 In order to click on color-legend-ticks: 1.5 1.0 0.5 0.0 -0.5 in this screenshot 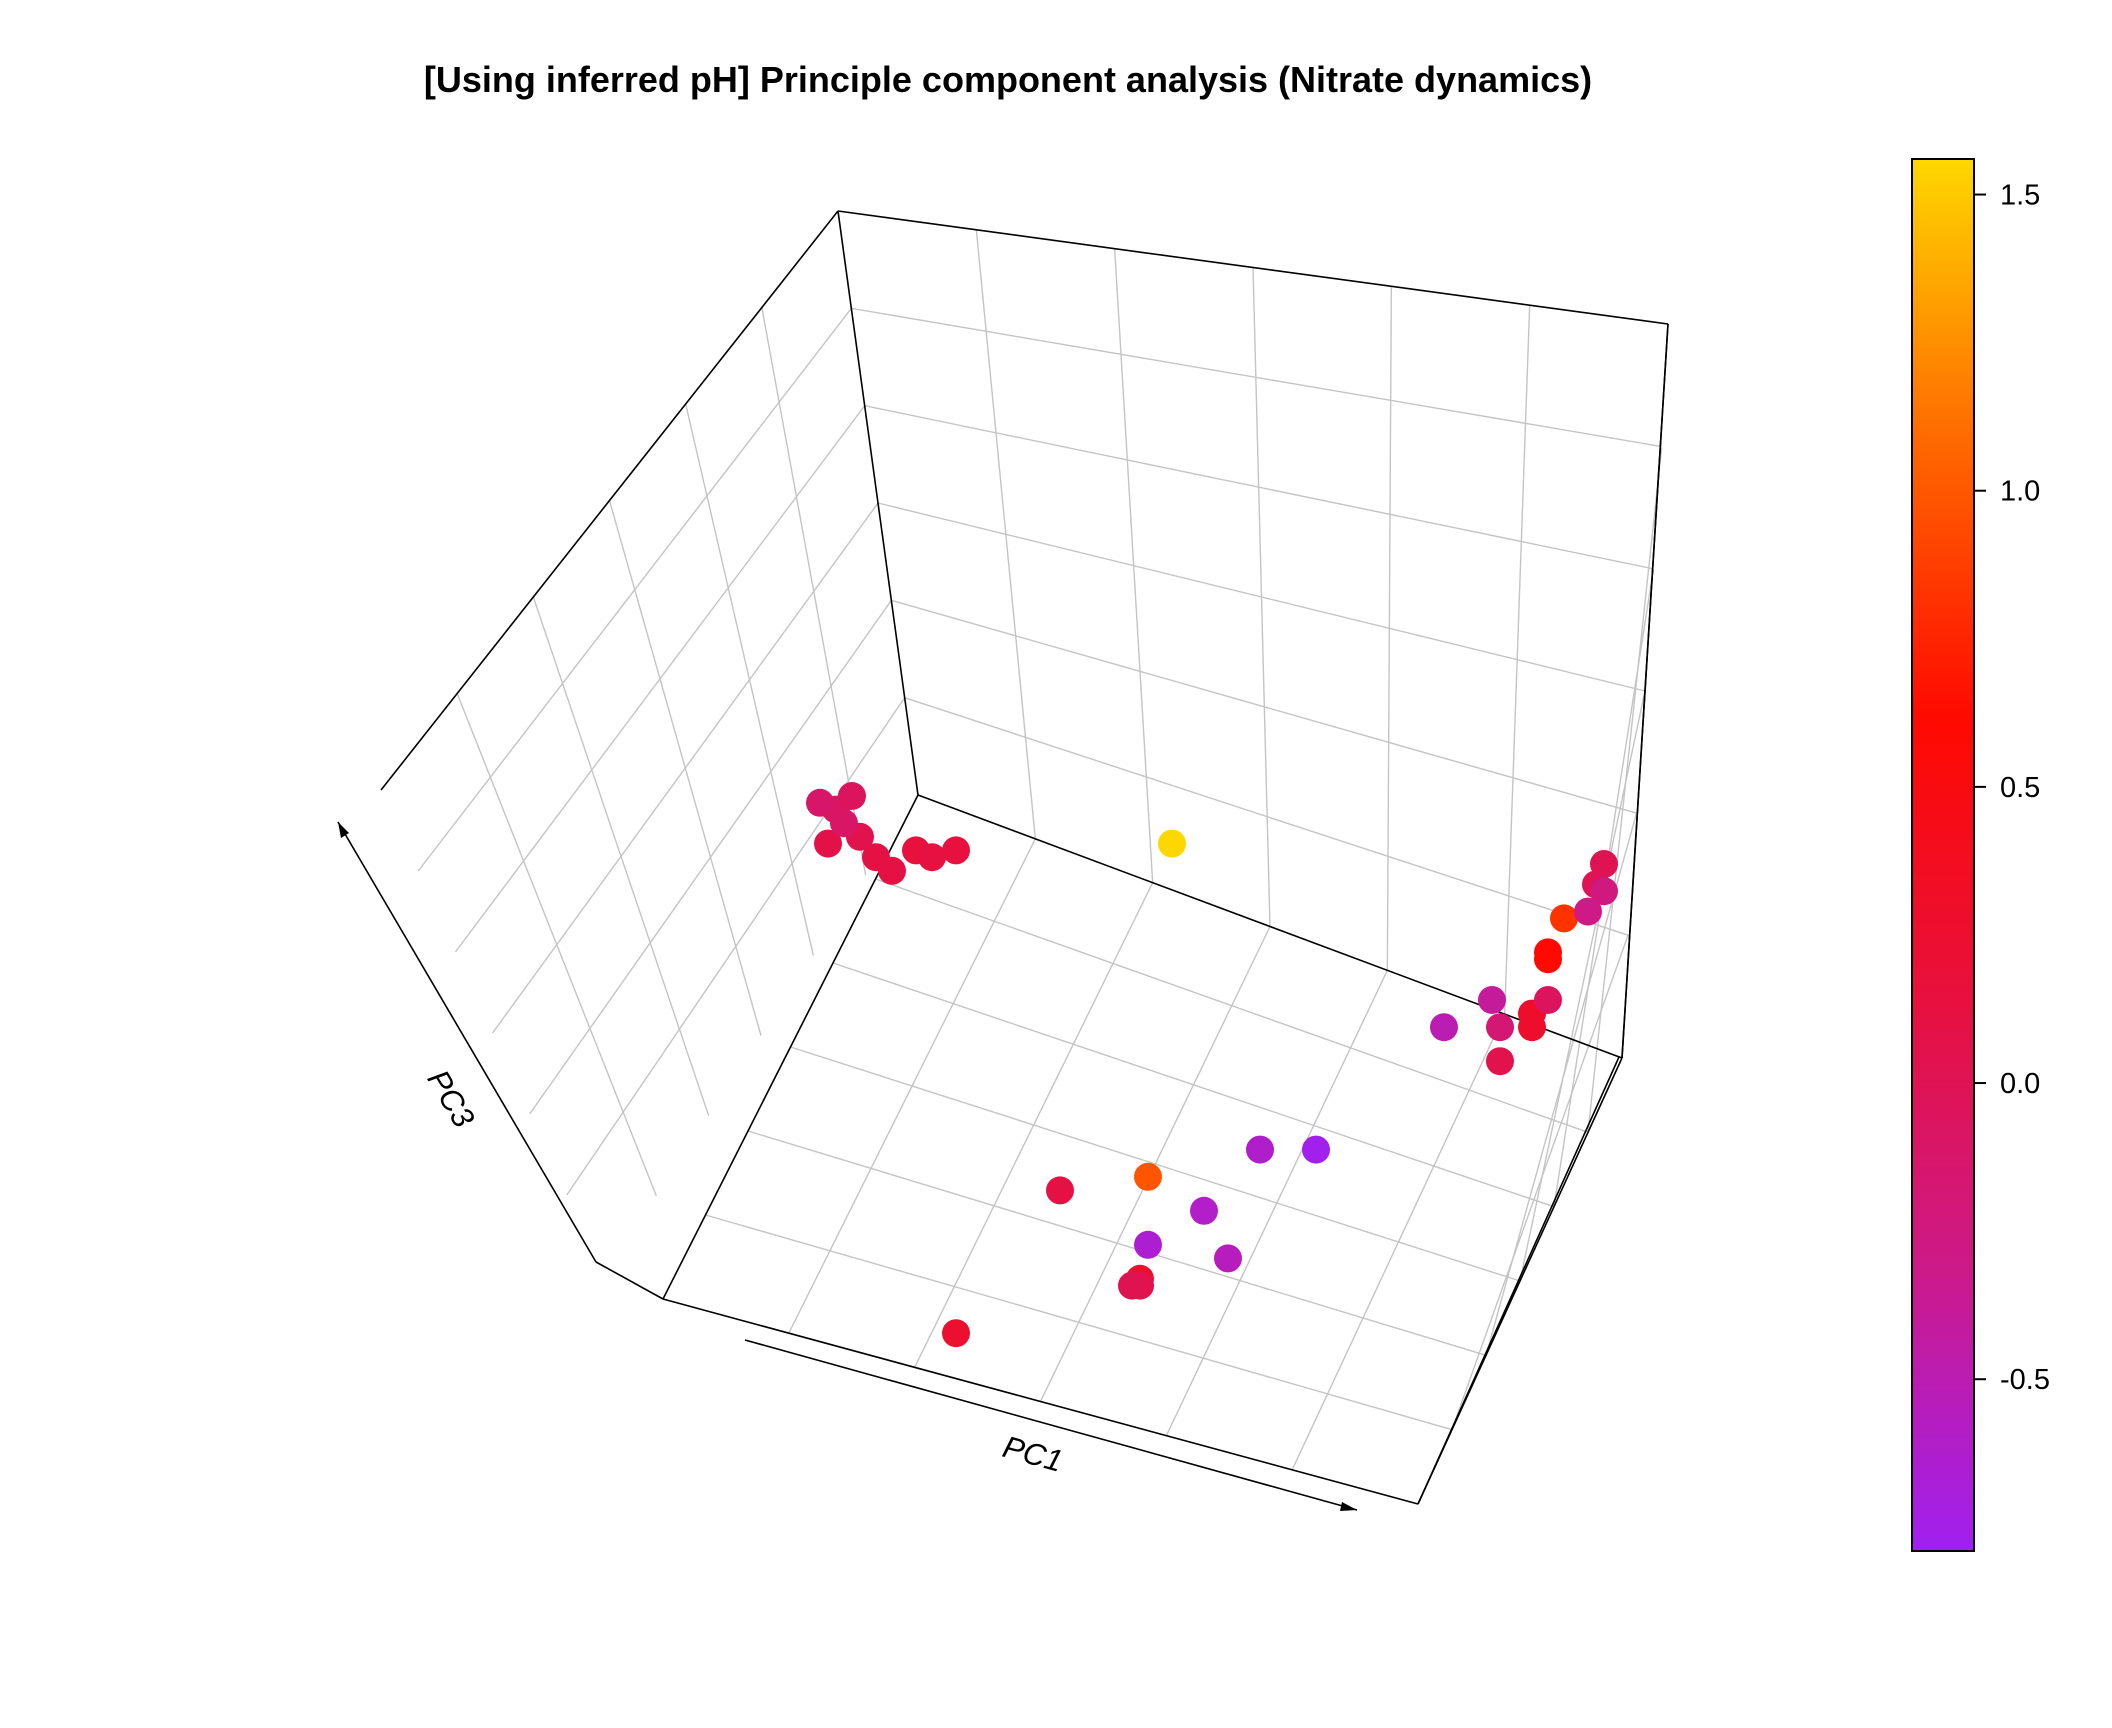, I will do `click(2012, 788)`.